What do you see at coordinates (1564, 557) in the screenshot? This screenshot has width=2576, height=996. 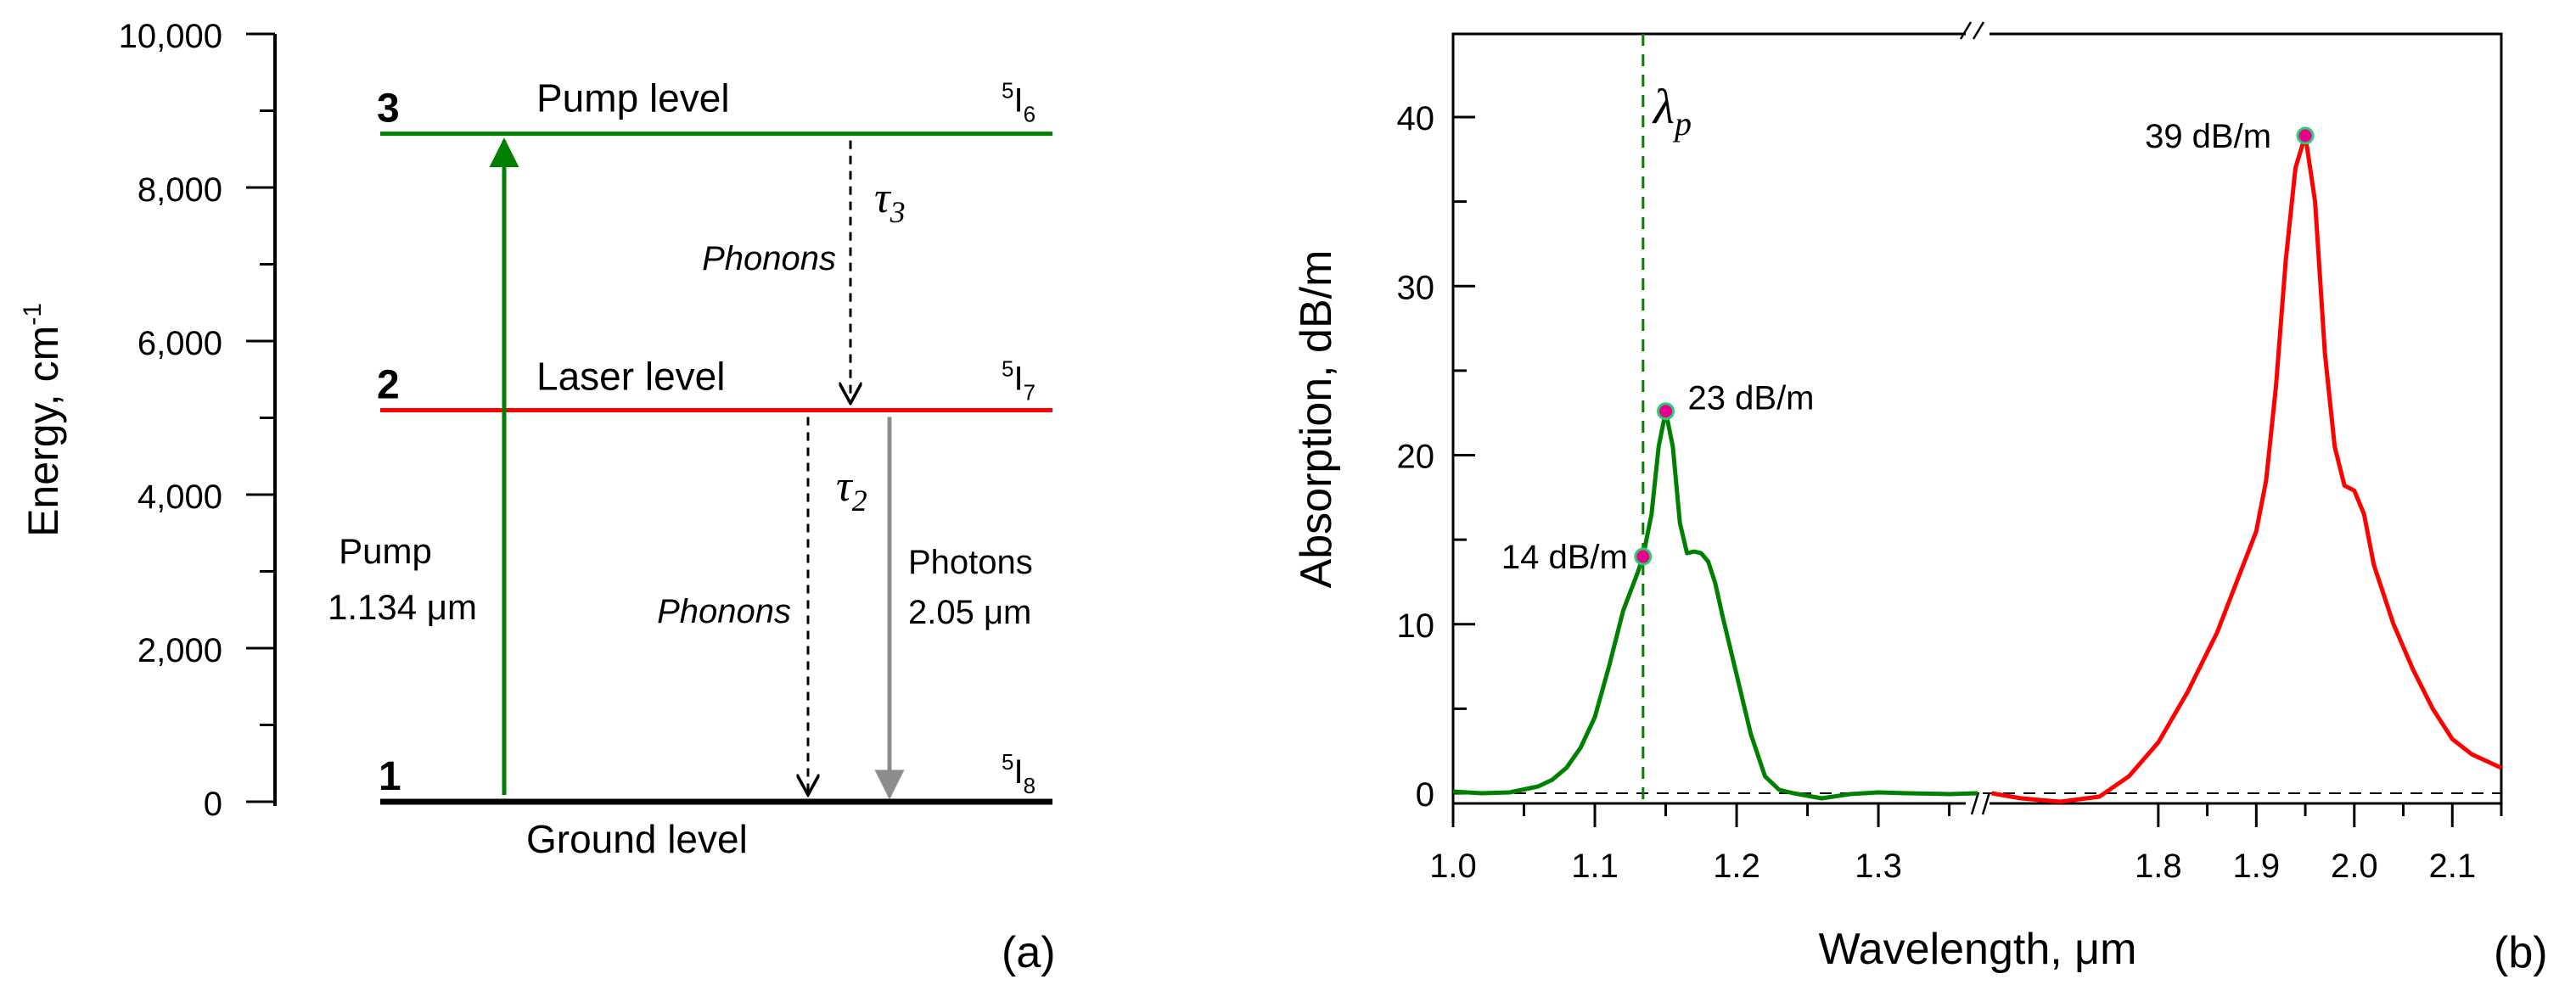 I see `peak-annotation: 14 dB/m` at bounding box center [1564, 557].